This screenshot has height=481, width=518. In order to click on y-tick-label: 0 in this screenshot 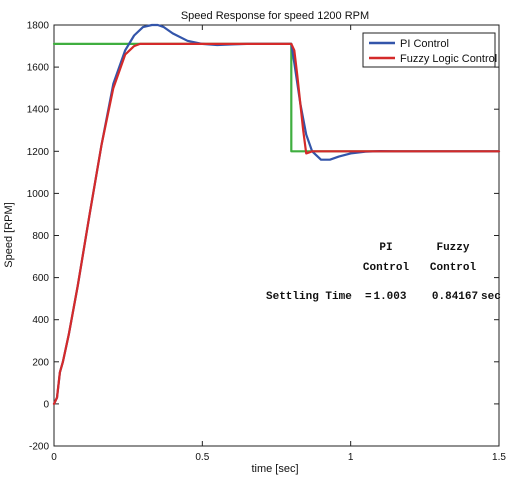, I will do `click(46, 404)`.